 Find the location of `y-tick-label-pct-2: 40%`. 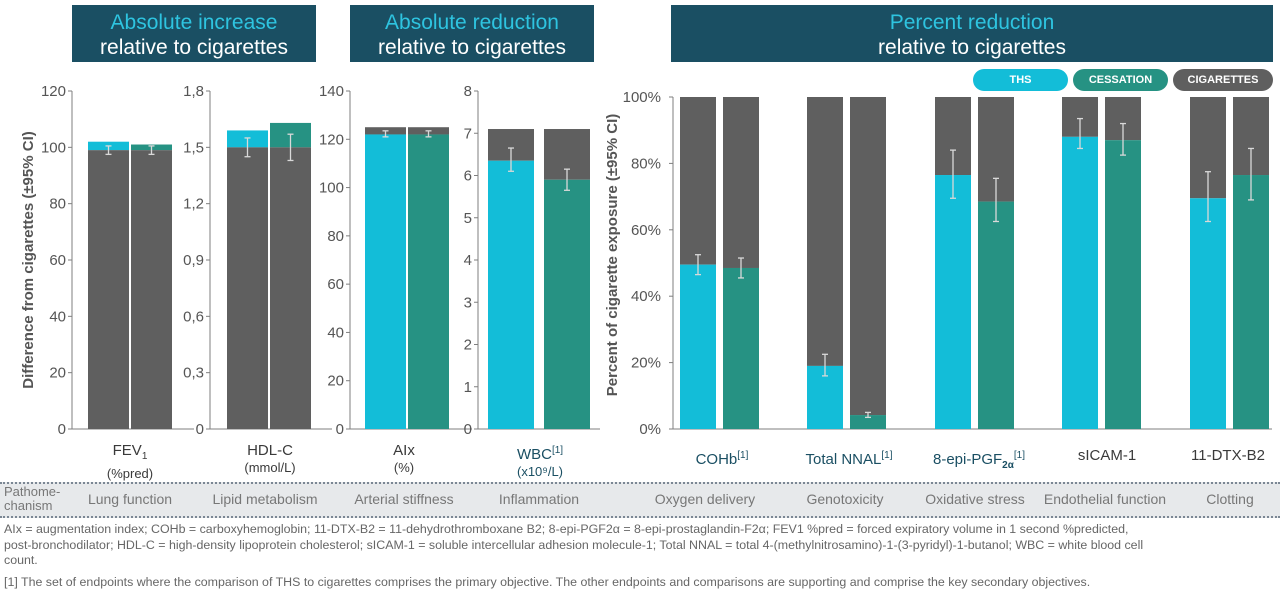

y-tick-label-pct-2: 40% is located at coordinates (646, 296).